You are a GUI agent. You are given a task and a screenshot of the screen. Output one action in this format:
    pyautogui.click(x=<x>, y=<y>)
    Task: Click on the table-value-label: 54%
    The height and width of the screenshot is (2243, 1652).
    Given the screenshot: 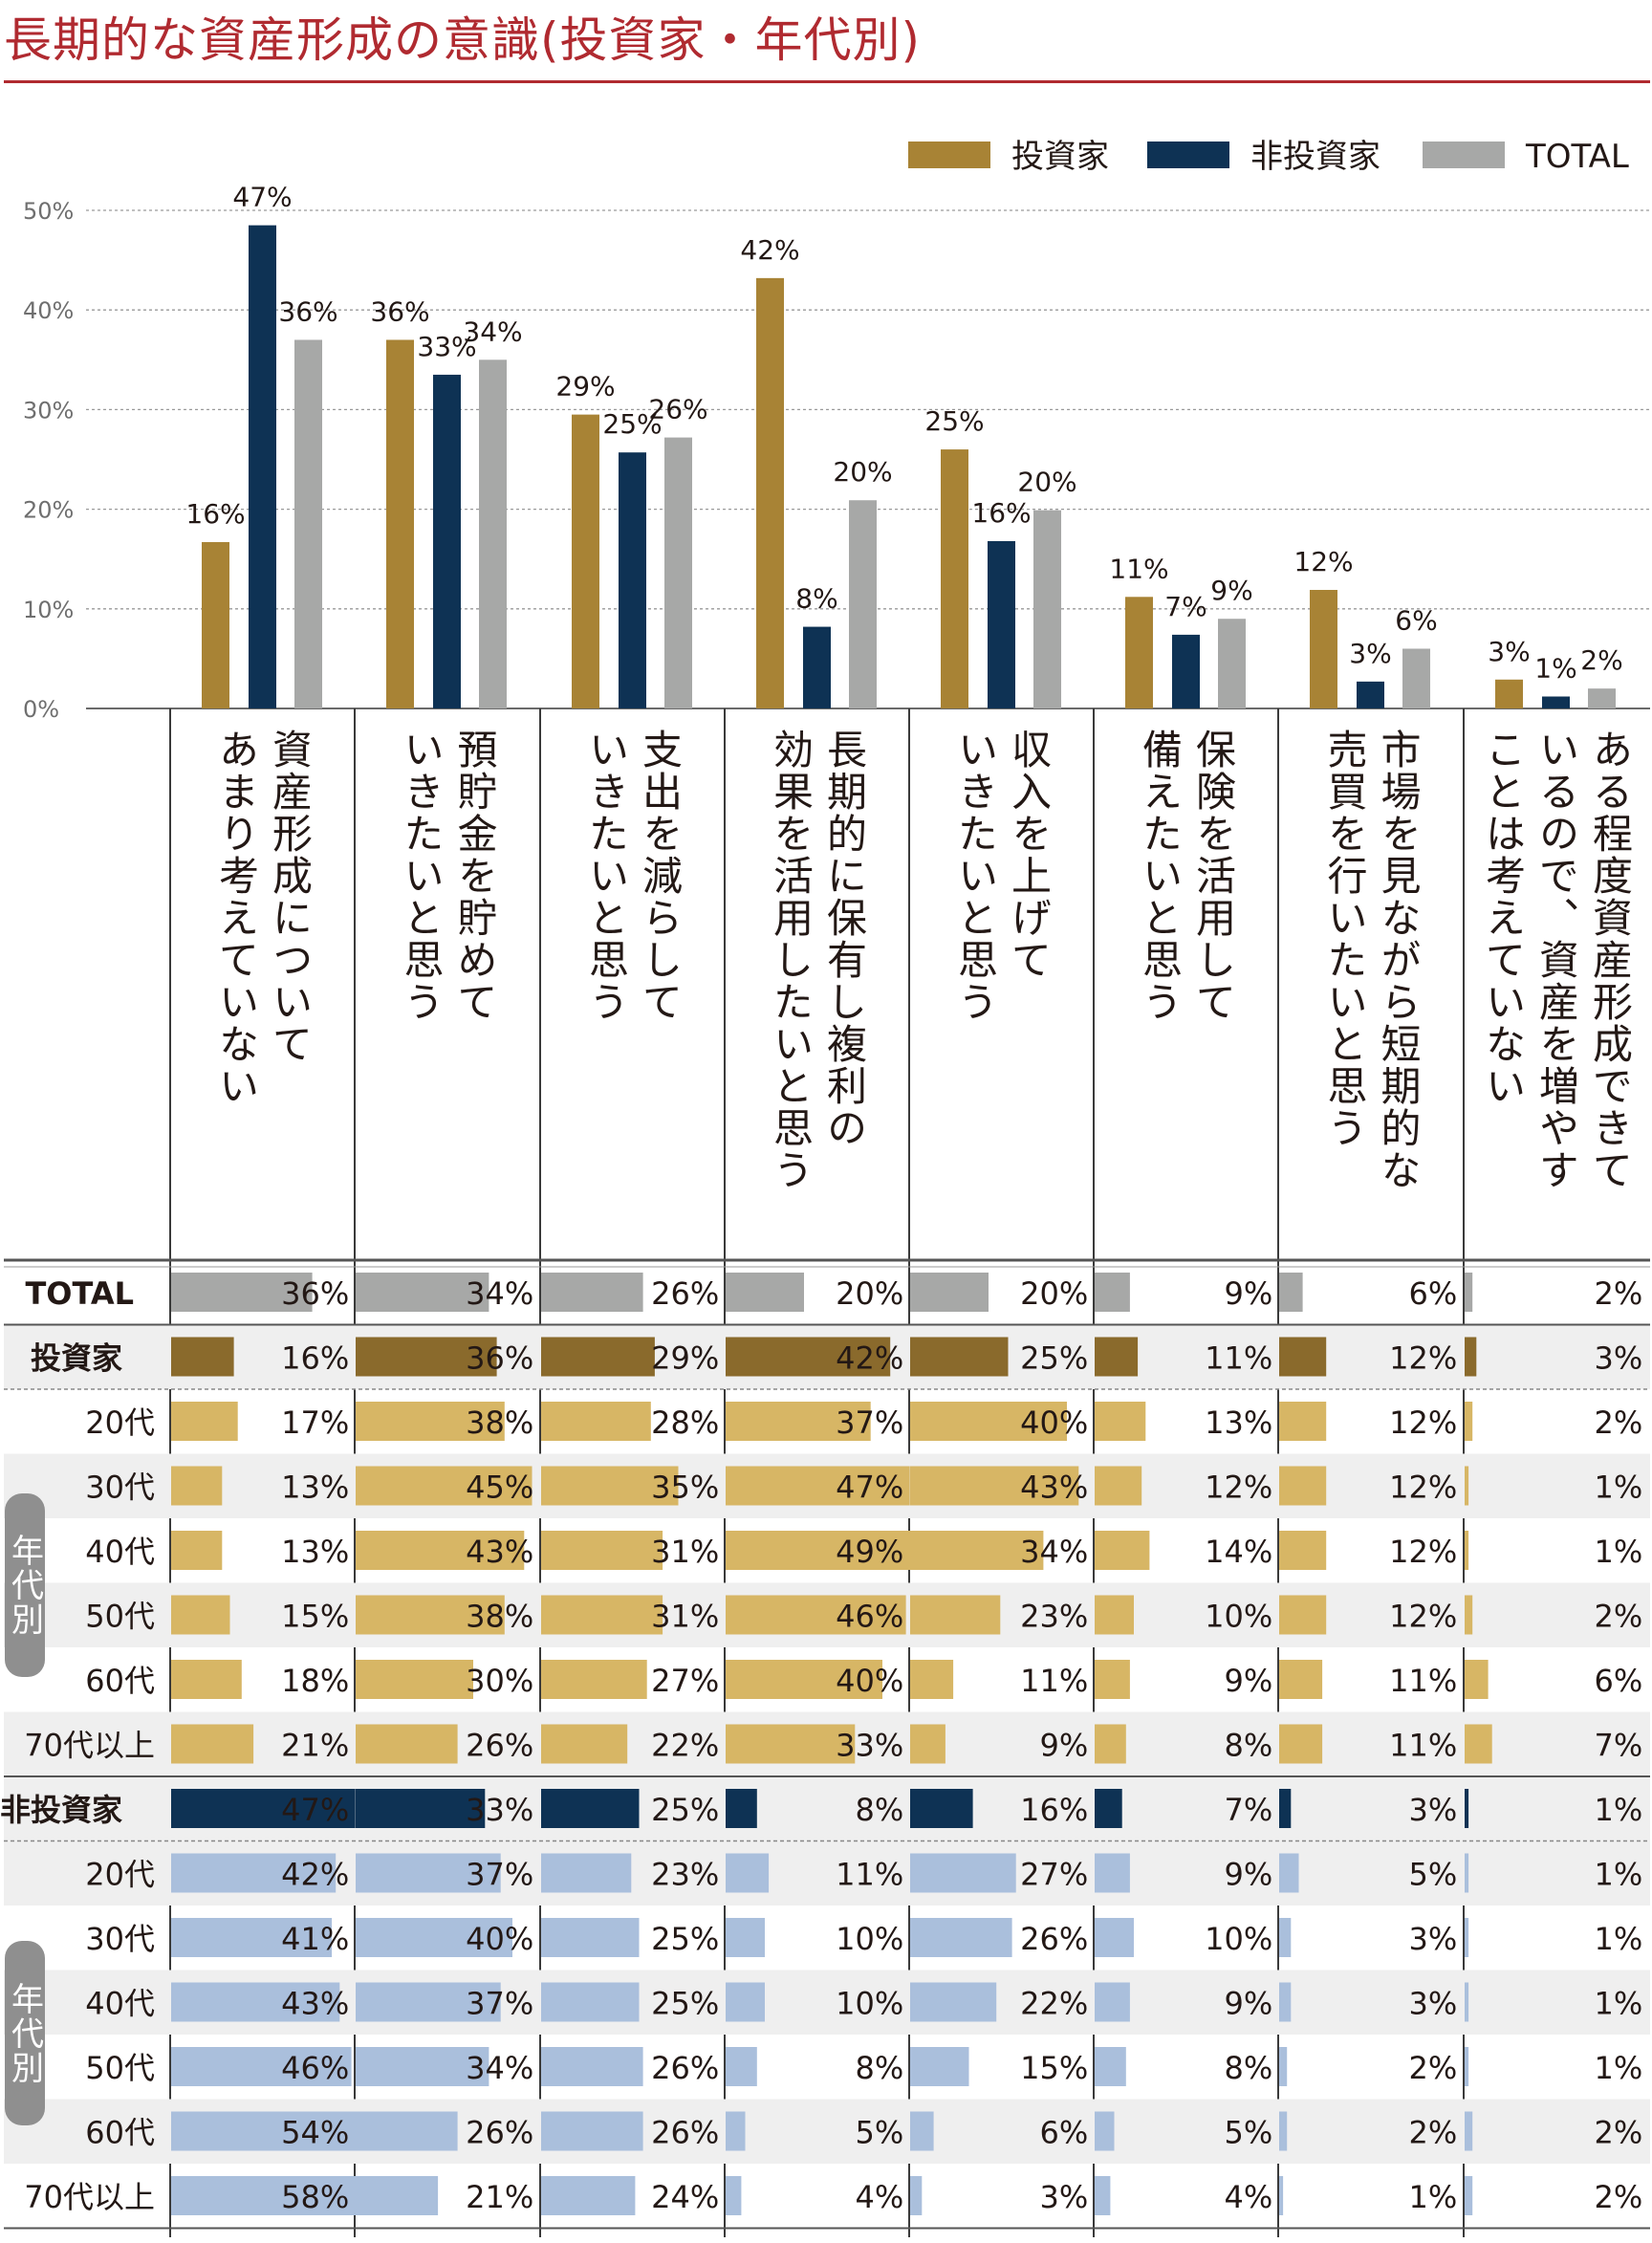 What is the action you would take?
    pyautogui.click(x=315, y=2133)
    